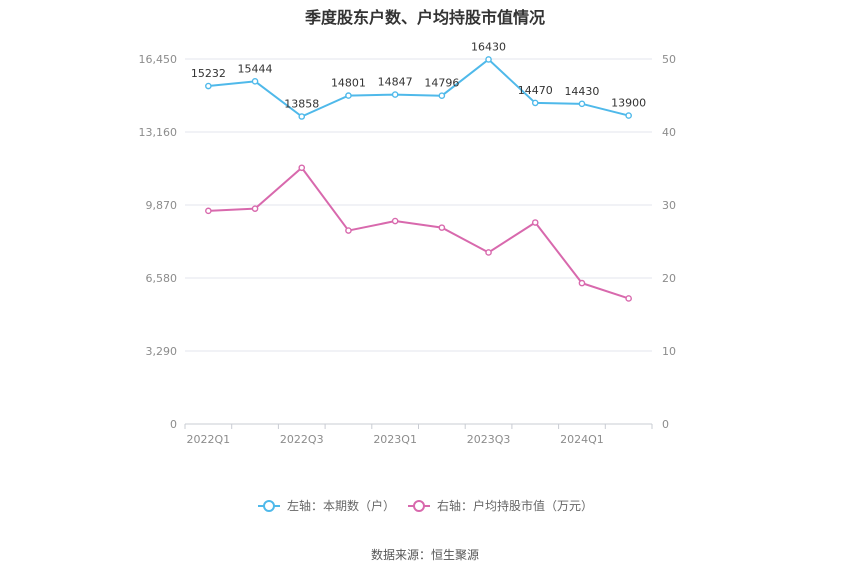 The width and height of the screenshot is (850, 575). Describe the element at coordinates (582, 439) in the screenshot. I see `x-axis-tick-label: 2024Q1` at that location.